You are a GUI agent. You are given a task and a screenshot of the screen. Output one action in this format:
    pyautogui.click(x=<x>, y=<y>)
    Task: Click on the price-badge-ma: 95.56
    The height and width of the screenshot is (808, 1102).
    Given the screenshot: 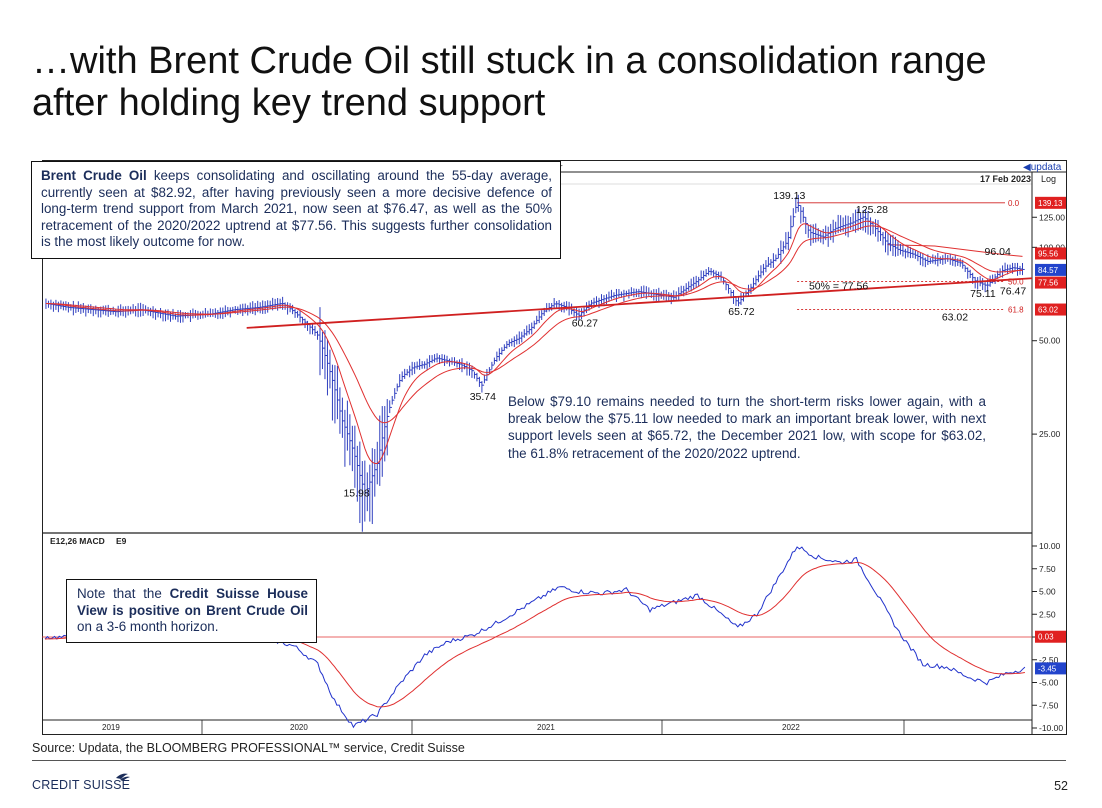 What is the action you would take?
    pyautogui.click(x=1048, y=253)
    